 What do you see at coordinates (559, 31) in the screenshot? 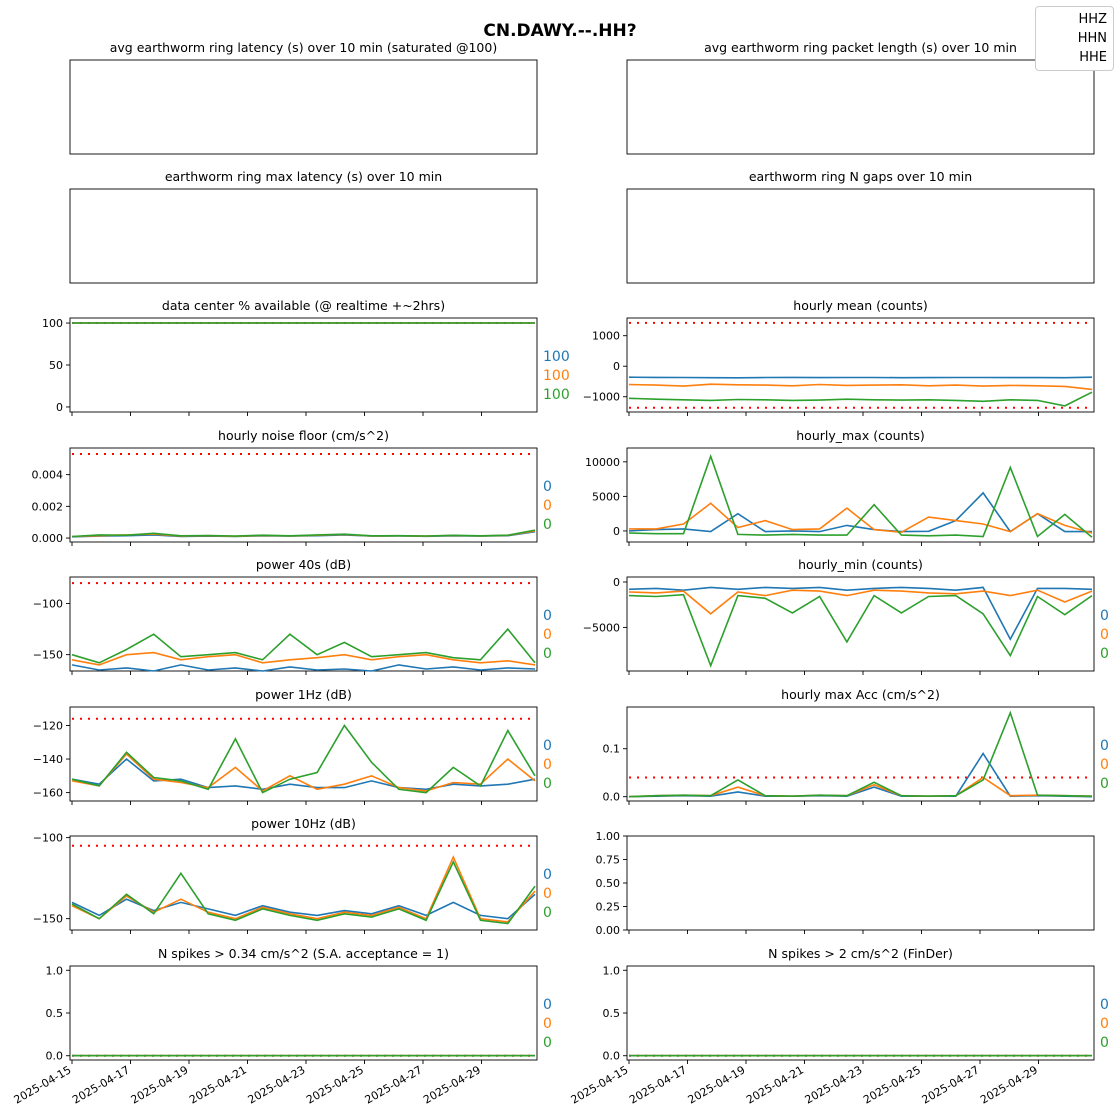
I see `figure-title: CN.DAWY.--.HH?` at bounding box center [559, 31].